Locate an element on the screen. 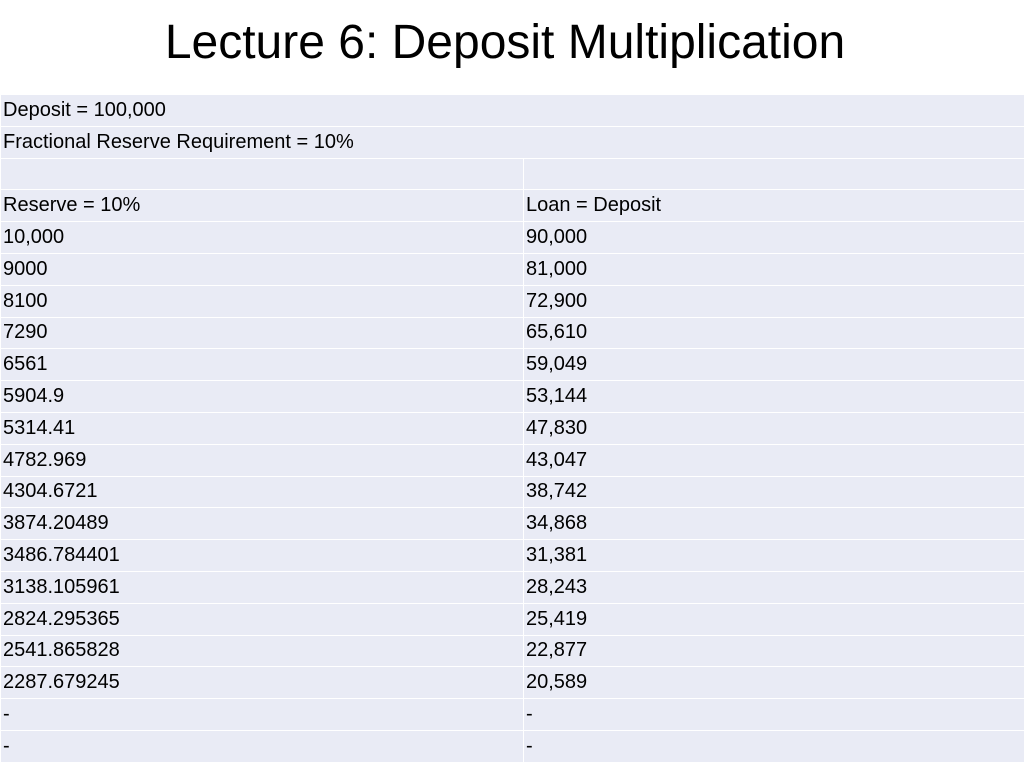  table-row: 3486.784401 31,381 is located at coordinates (512, 555).